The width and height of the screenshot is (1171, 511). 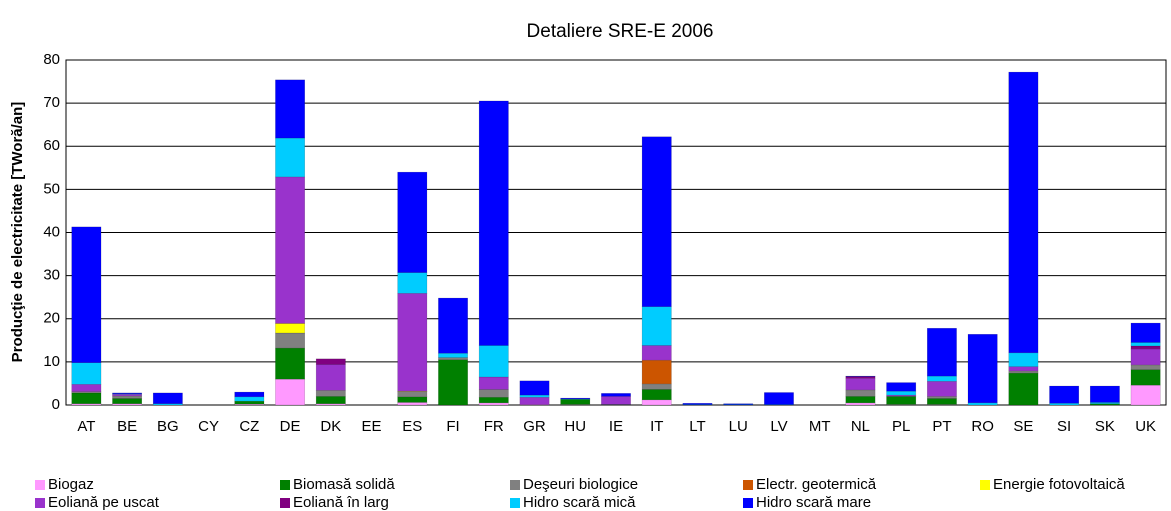 I want to click on x-tick-label: HU, so click(x=575, y=426).